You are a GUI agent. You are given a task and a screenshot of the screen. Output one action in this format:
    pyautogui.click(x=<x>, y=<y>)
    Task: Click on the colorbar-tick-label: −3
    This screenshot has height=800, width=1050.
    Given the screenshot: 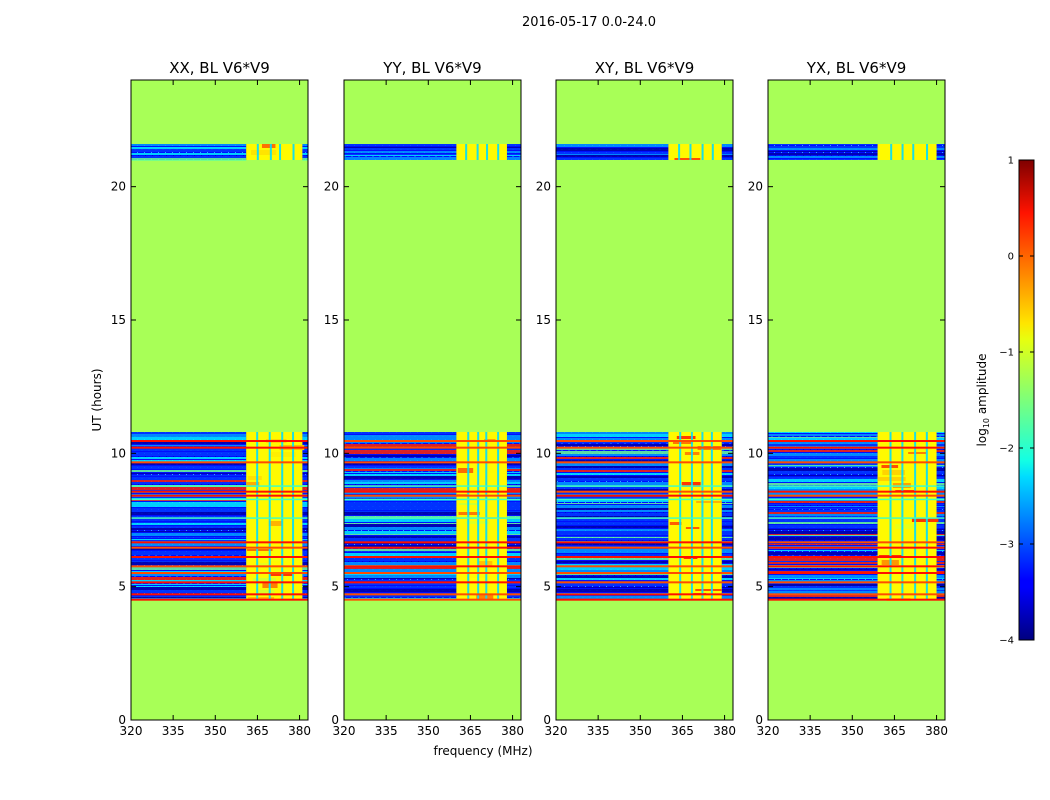 What is the action you would take?
    pyautogui.click(x=1006, y=545)
    